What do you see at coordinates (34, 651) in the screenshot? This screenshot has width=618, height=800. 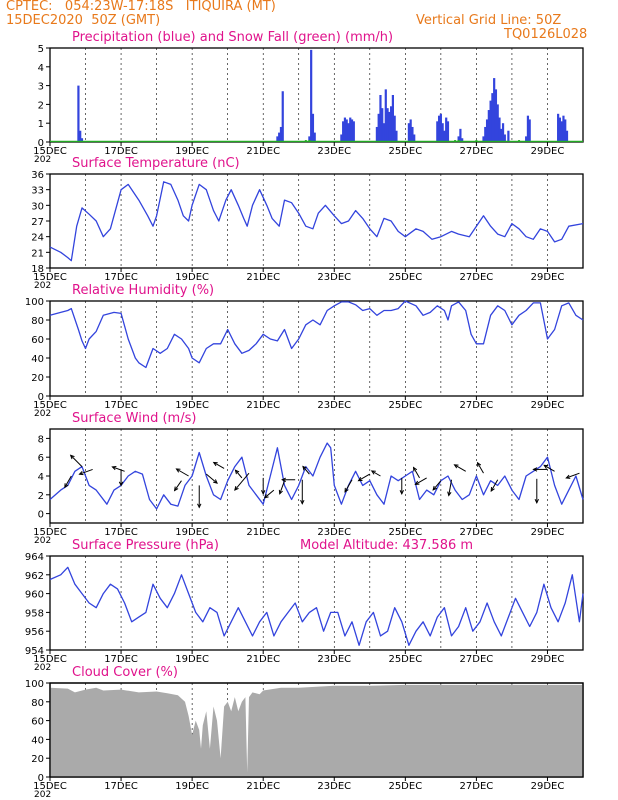 I see `pressure-y-tick-label: 954` at bounding box center [34, 651].